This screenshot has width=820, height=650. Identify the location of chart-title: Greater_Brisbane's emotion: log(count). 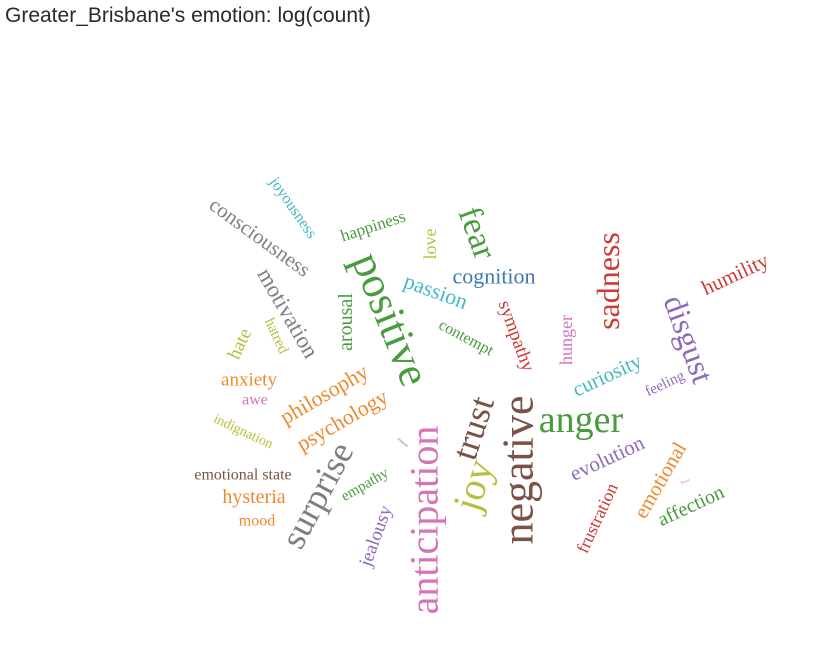
(188, 15).